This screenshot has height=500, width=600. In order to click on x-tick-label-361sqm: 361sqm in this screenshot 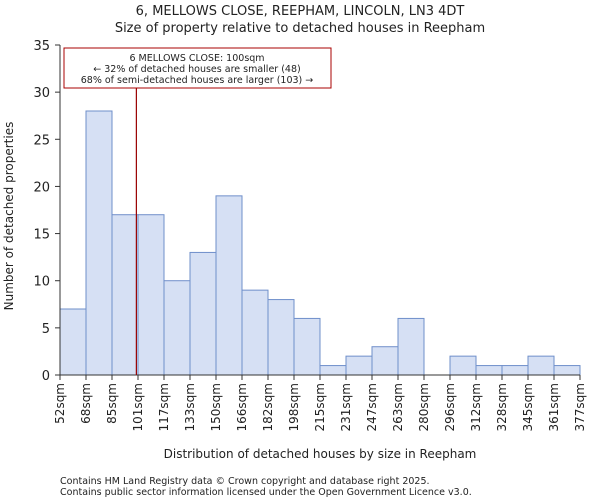, I will do `click(554, 407)`.